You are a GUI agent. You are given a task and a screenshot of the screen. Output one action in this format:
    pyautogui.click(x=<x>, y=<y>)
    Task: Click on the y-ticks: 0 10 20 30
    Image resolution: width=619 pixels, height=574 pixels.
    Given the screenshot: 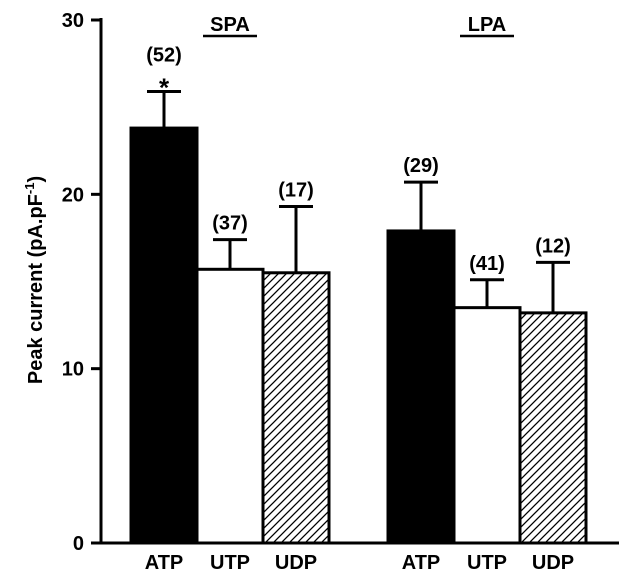 What is the action you would take?
    pyautogui.click(x=81, y=282)
    